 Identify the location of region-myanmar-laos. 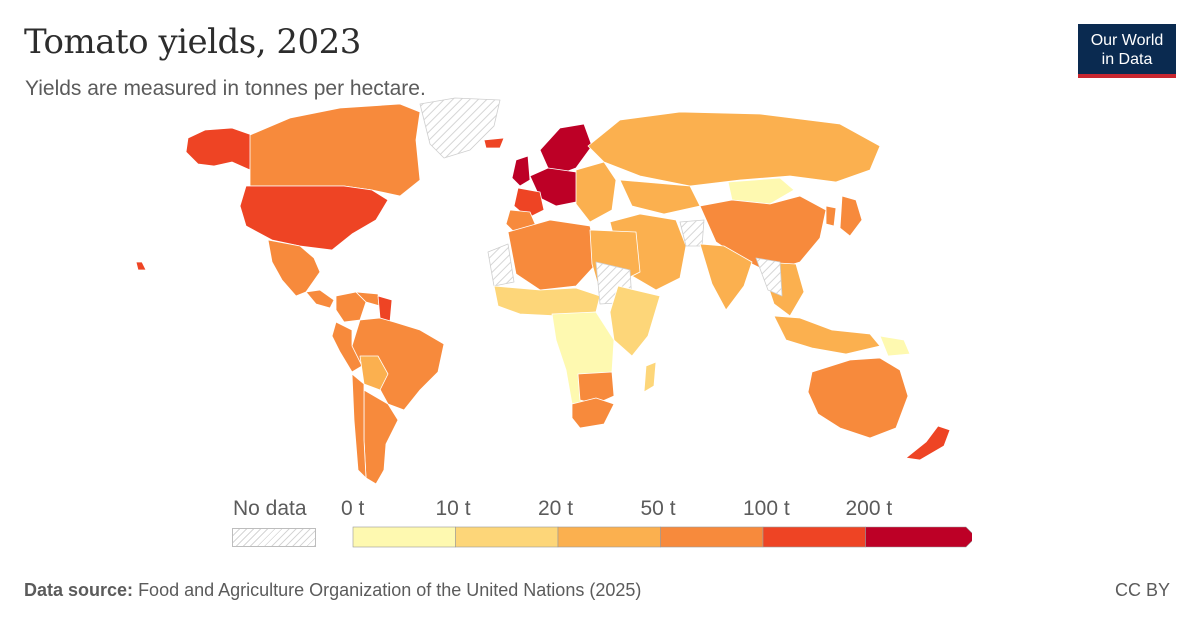
(769, 277).